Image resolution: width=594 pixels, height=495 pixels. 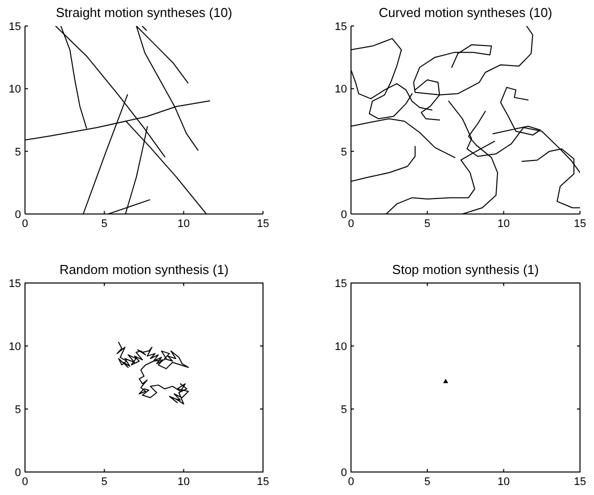 What do you see at coordinates (144, 12) in the screenshot?
I see `chart-title: Straight motion syntheses (10)` at bounding box center [144, 12].